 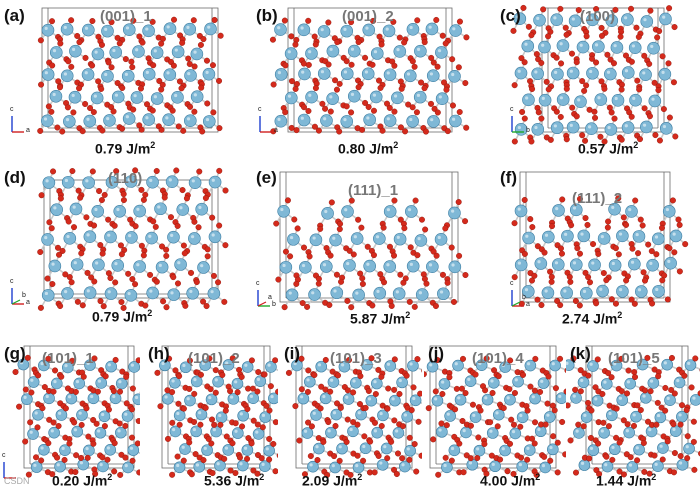 What do you see at coordinates (368, 16) in the screenshot?
I see `facet-label: (001)_2` at bounding box center [368, 16].